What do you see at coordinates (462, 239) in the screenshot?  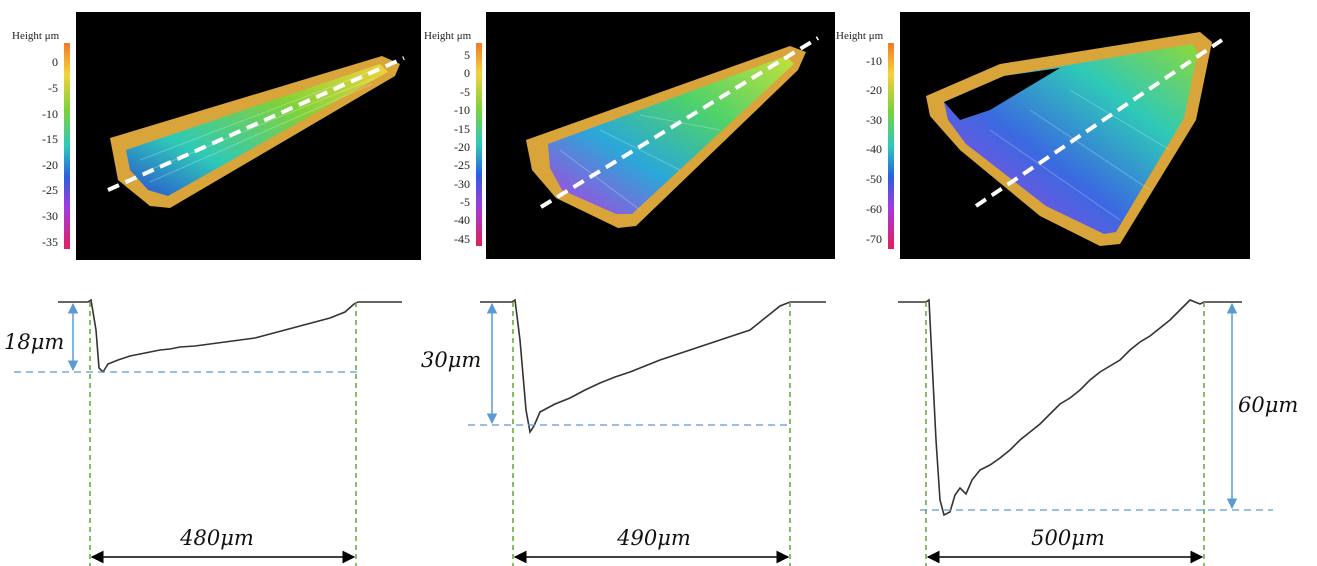 I see `scale-tick: -45` at bounding box center [462, 239].